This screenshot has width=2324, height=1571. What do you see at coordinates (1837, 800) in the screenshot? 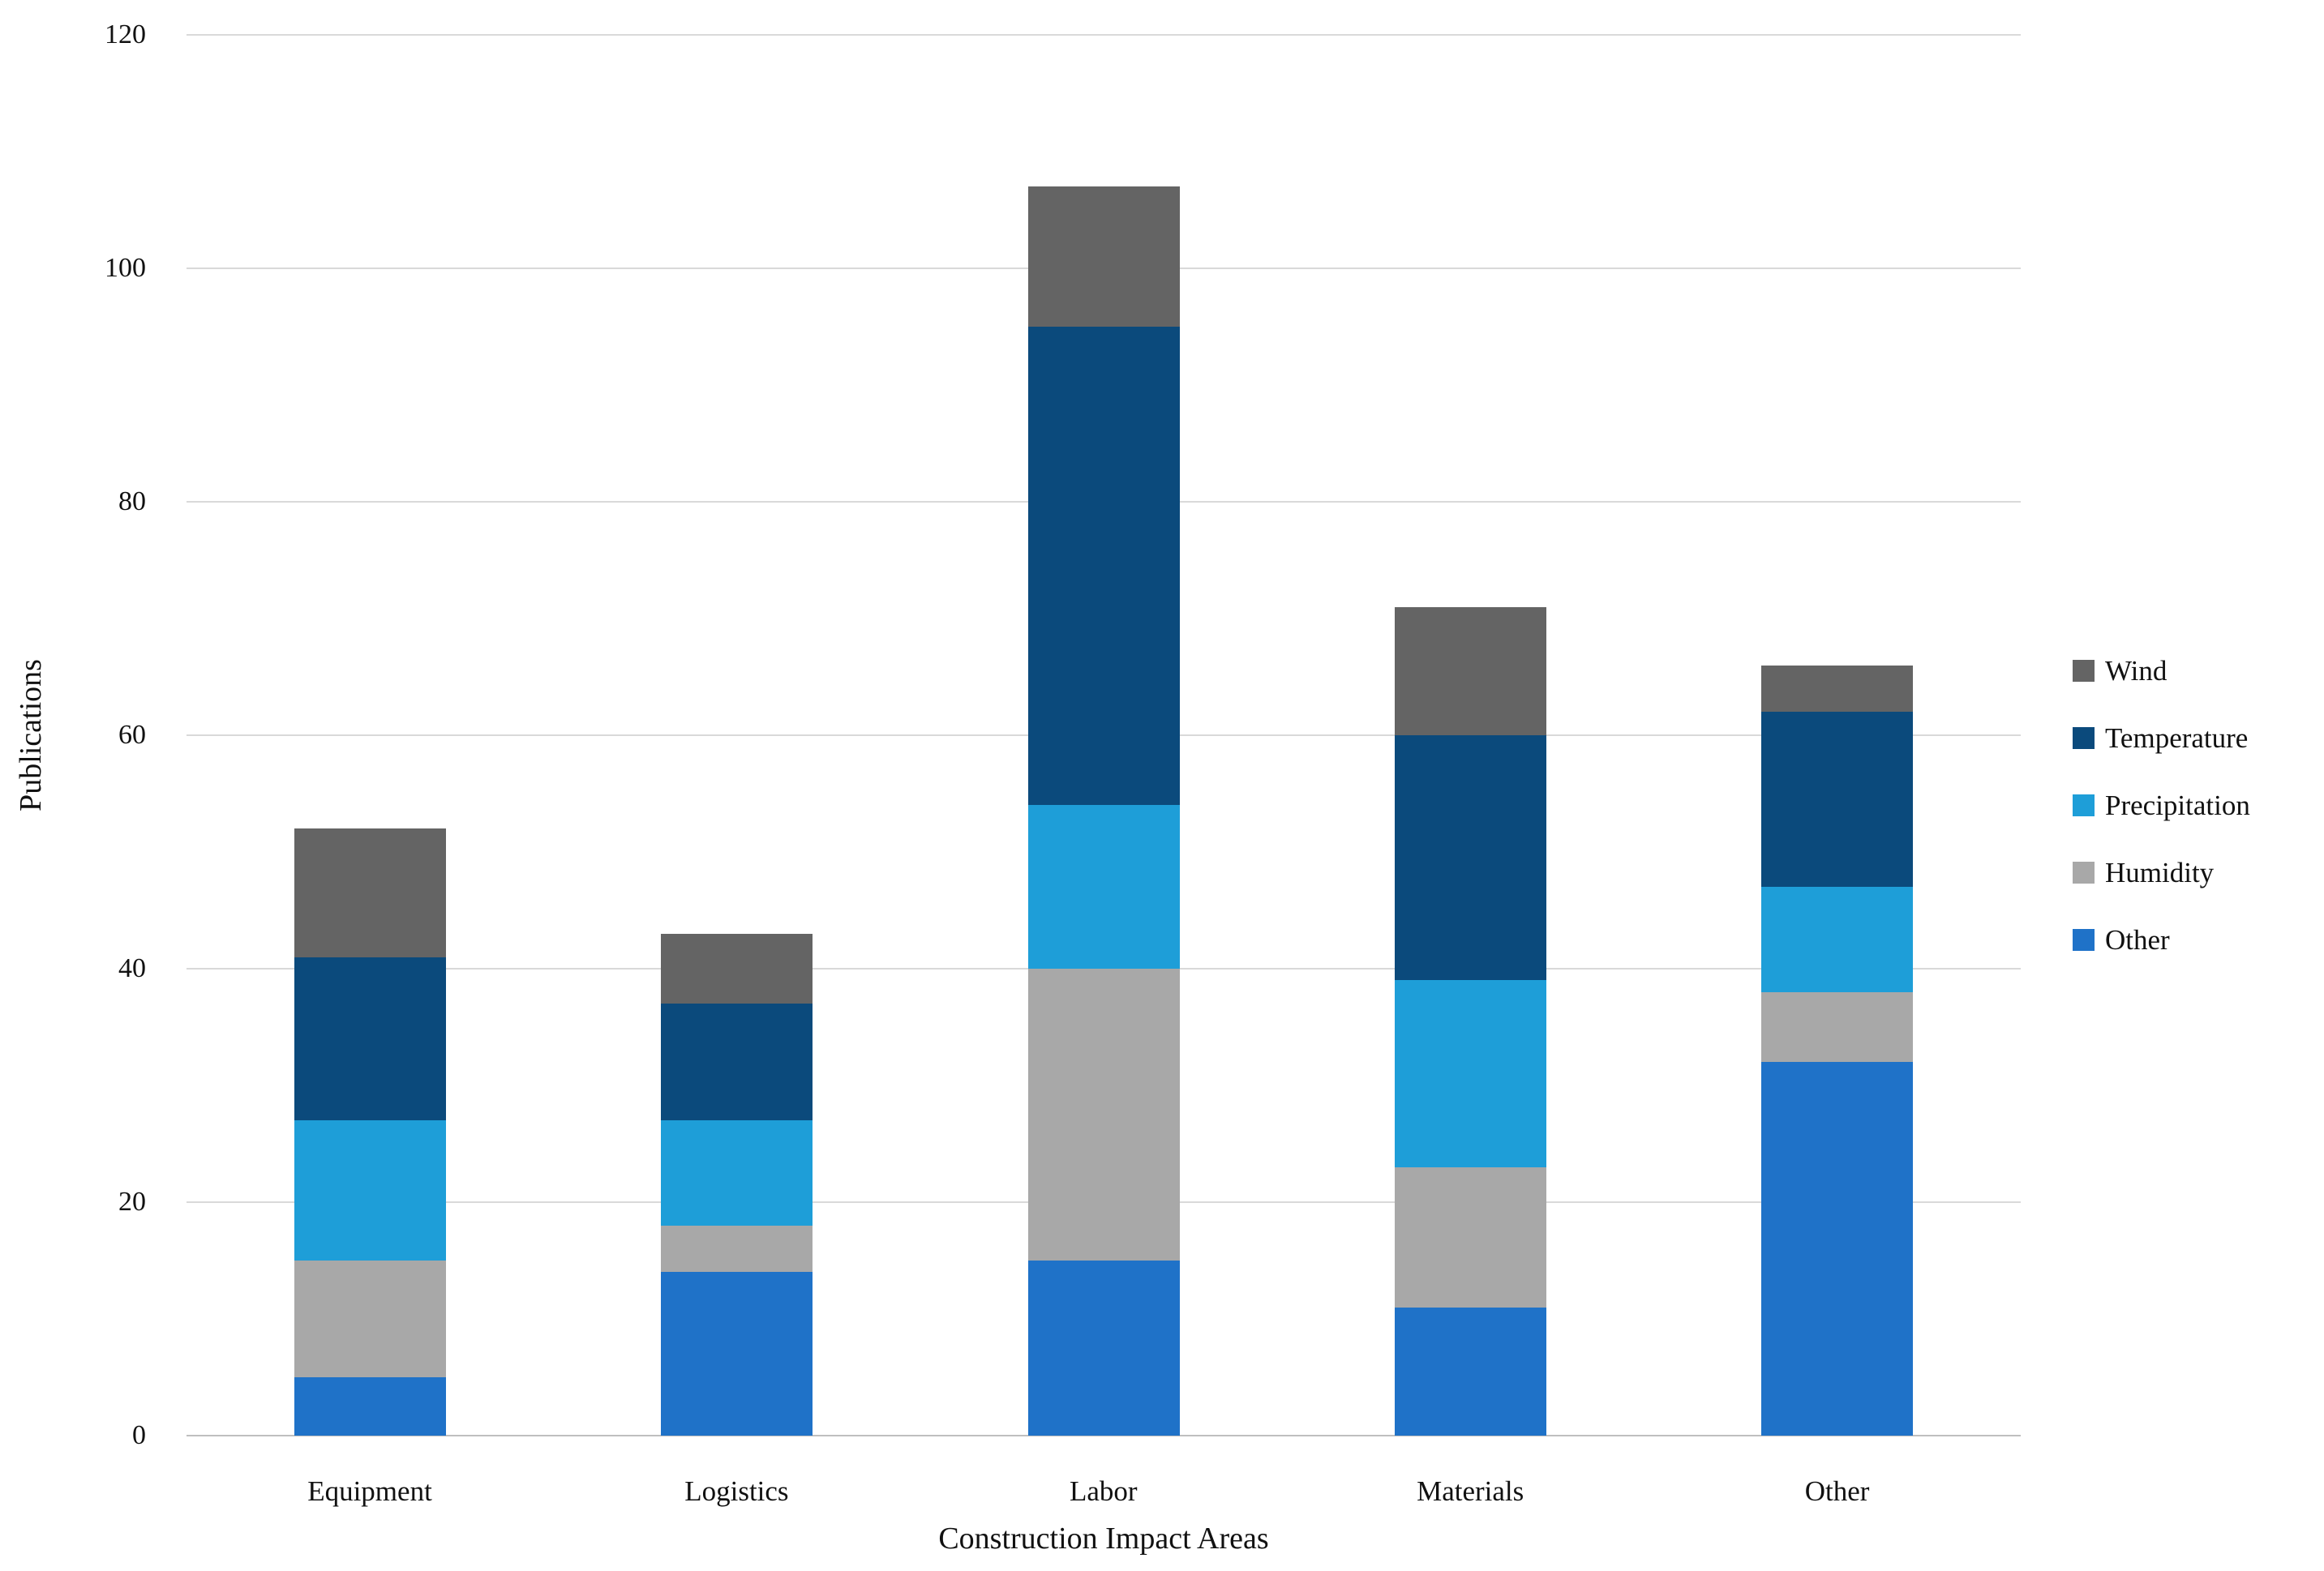
I see `bar-segment-temperature-other` at bounding box center [1837, 800].